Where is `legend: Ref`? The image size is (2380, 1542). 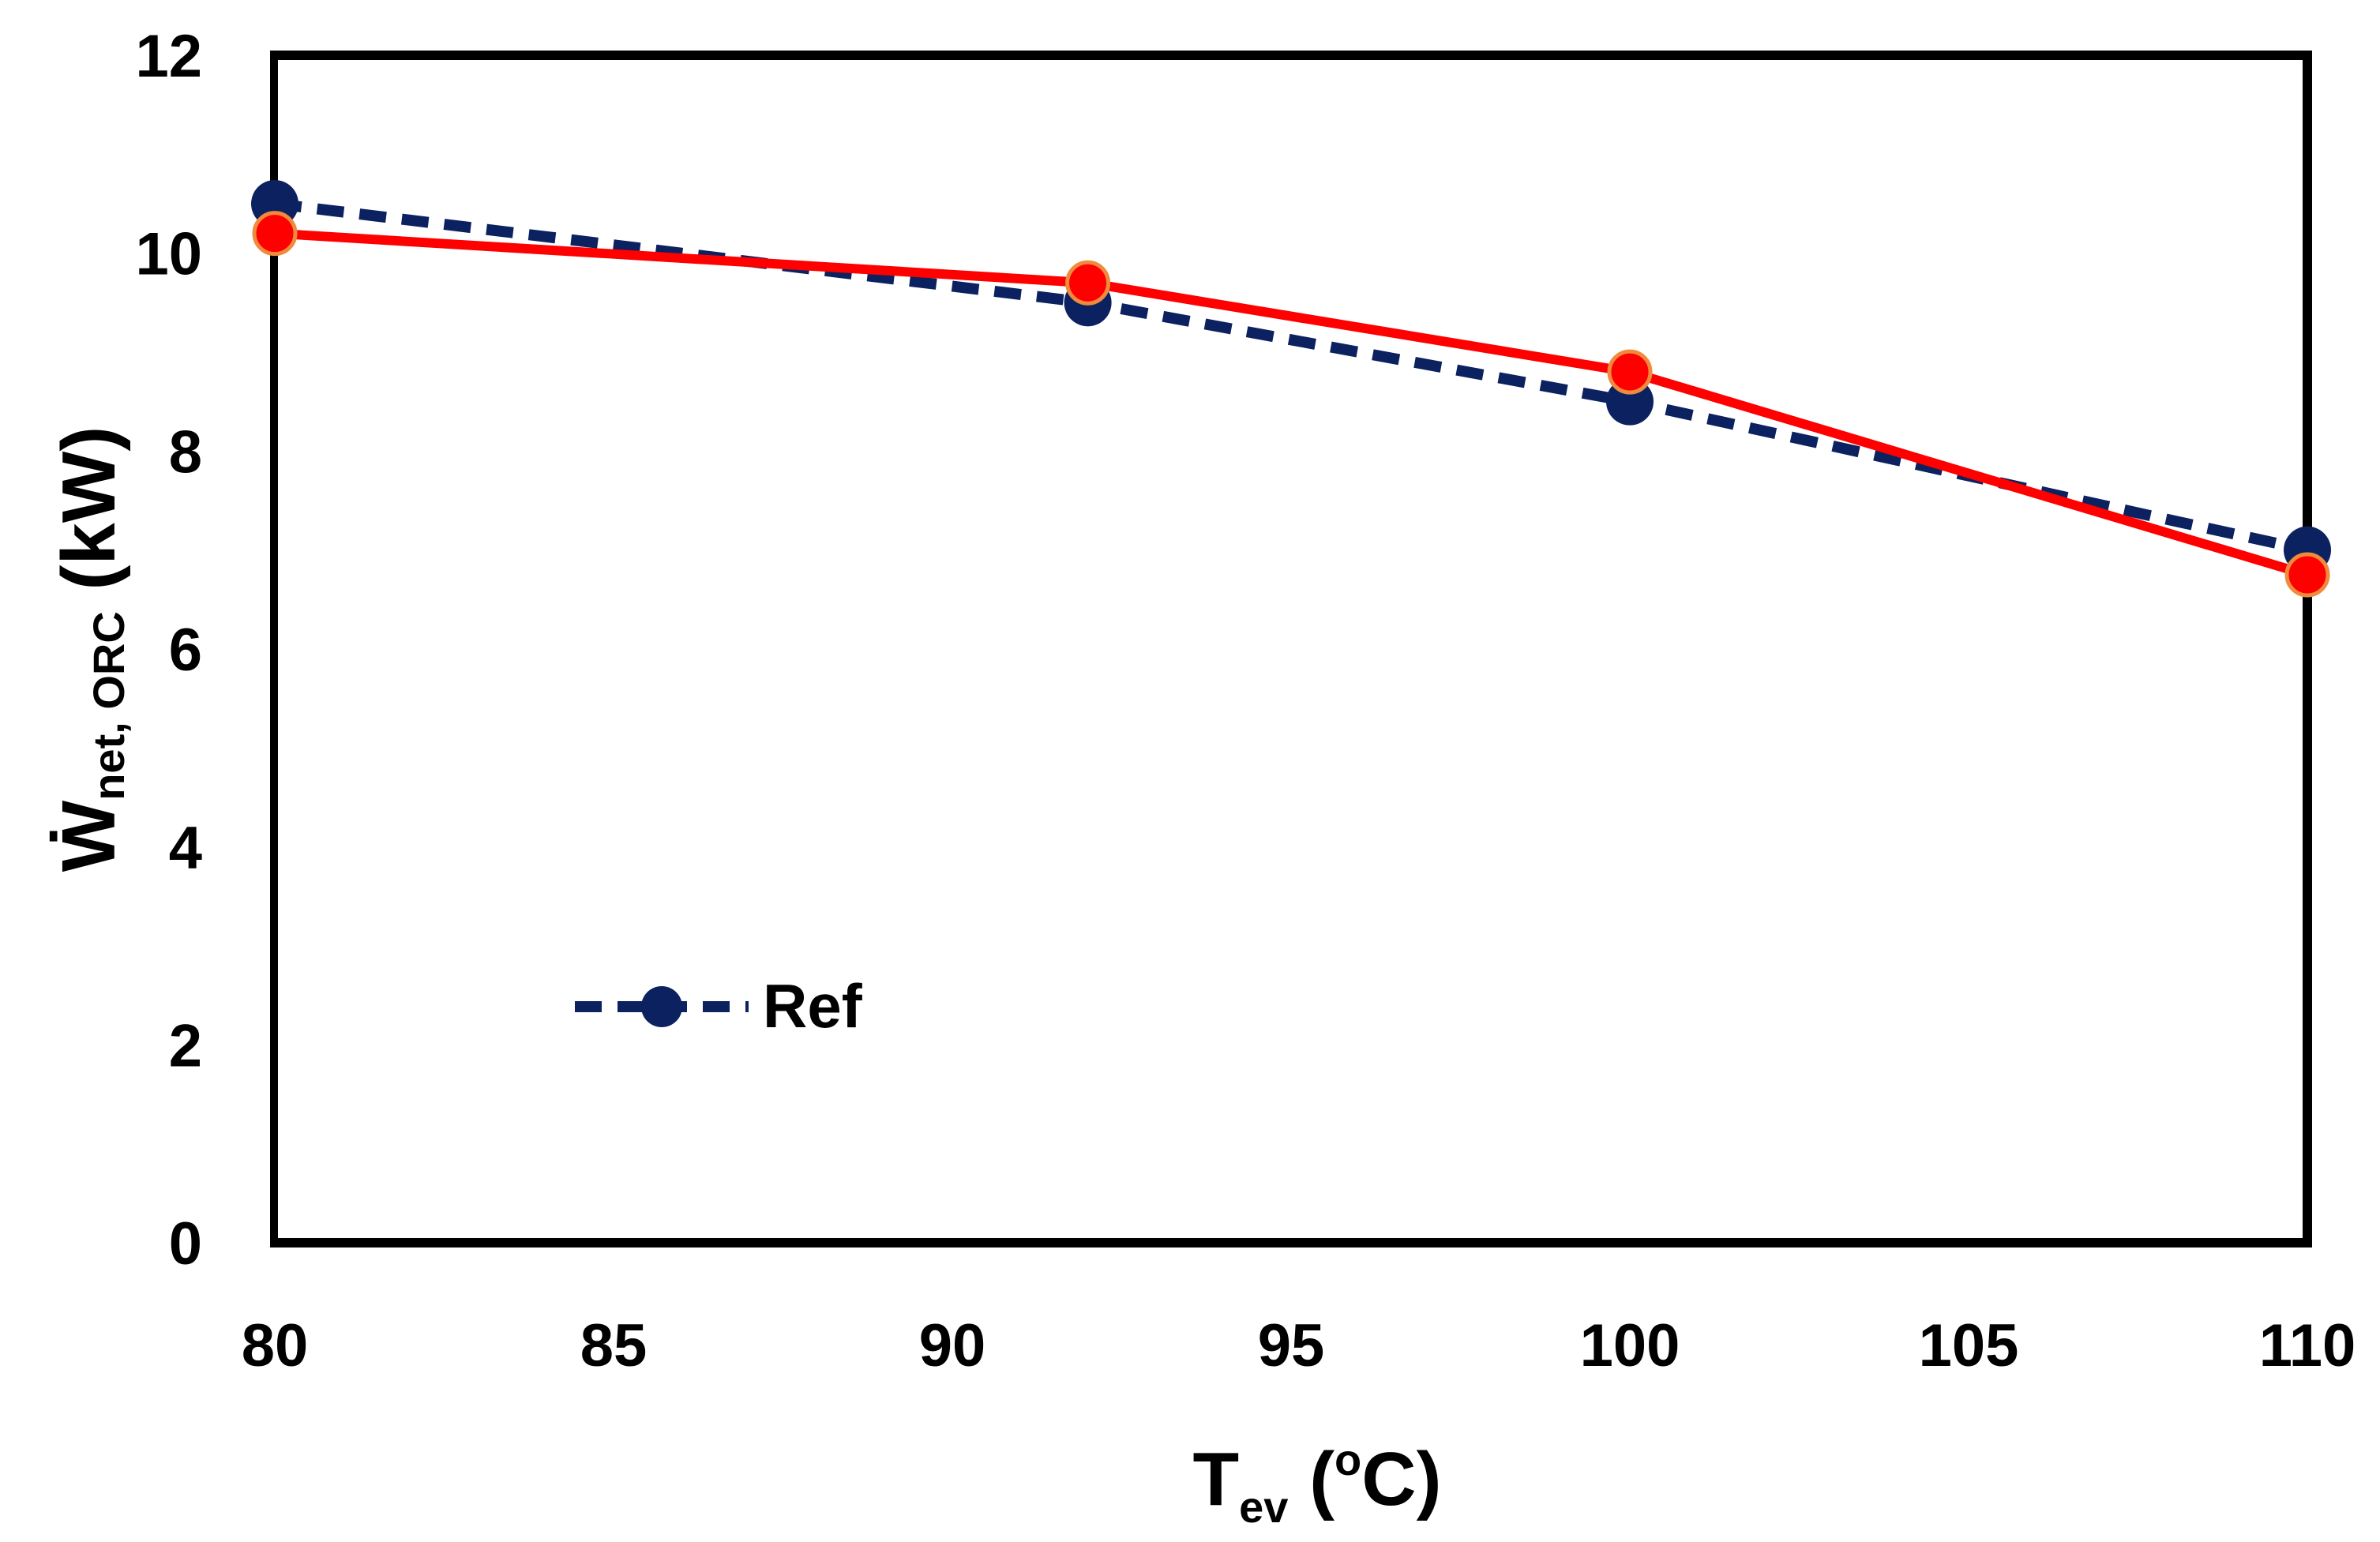 legend: Ref is located at coordinates (719, 1006).